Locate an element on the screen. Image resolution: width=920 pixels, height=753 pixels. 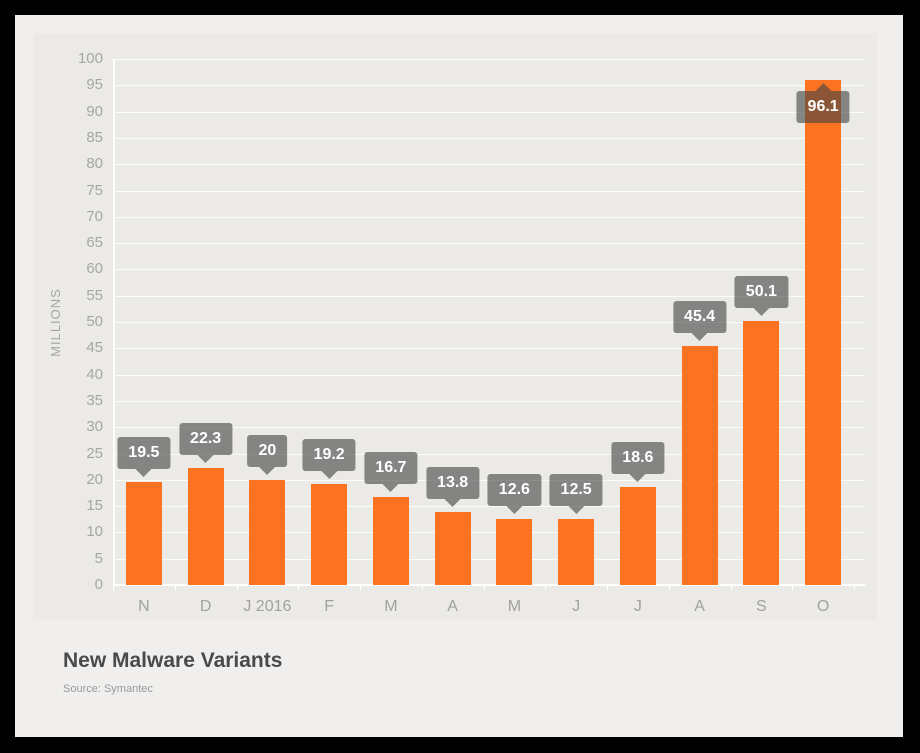
data-label-J 2016: 20 is located at coordinates (267, 454).